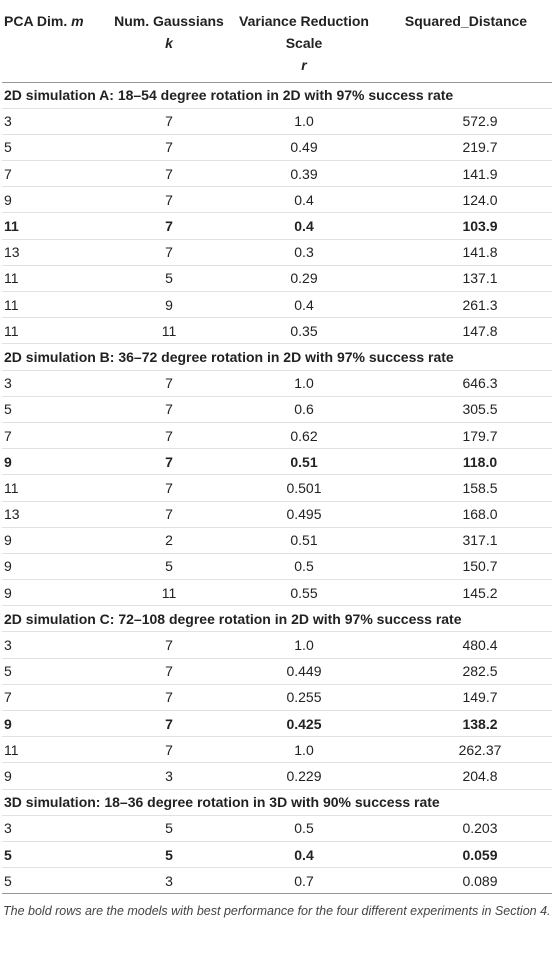  I want to click on cell: 141.9, so click(466, 174).